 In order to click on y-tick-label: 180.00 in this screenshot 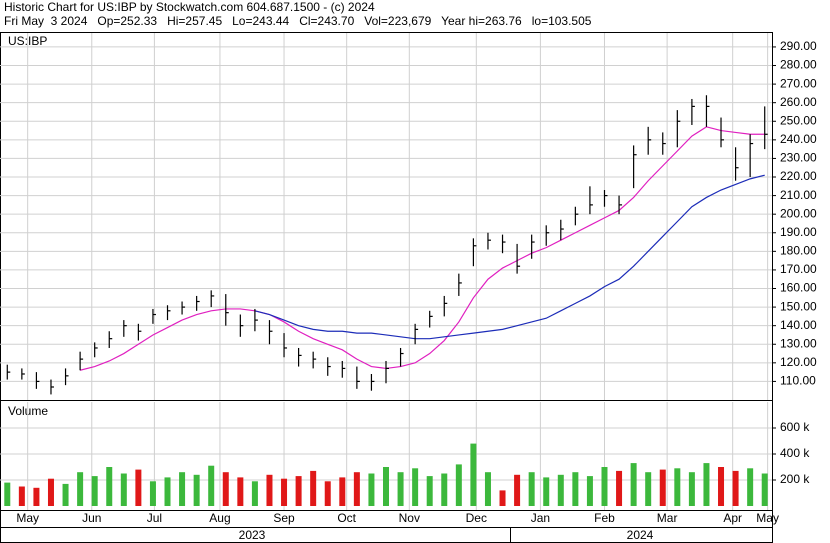, I will do `click(798, 251)`.